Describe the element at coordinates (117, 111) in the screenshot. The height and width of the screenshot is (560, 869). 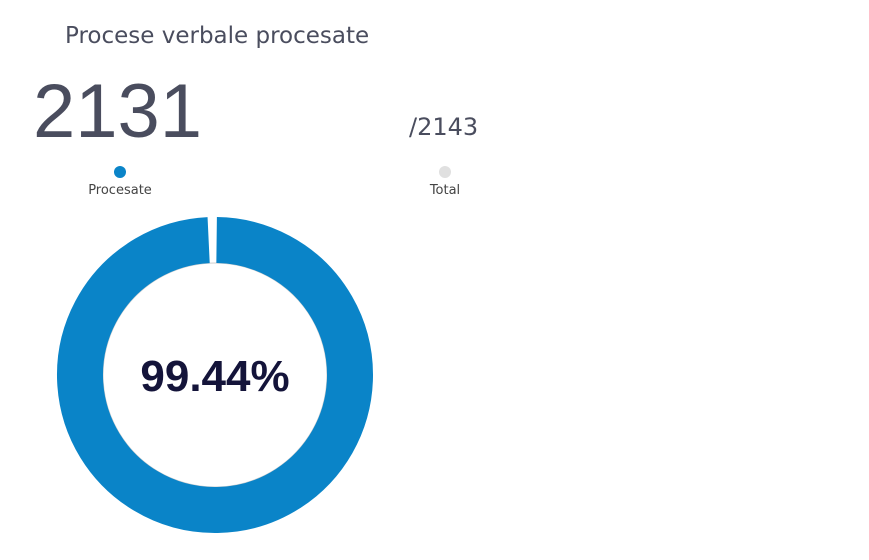
I see `processed-count: 2131` at that location.